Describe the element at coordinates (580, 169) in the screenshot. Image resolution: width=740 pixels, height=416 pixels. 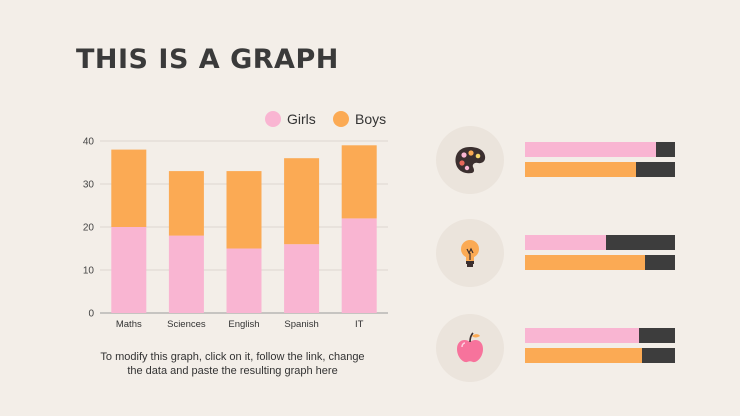
I see `palette-boys-bar-fill` at that location.